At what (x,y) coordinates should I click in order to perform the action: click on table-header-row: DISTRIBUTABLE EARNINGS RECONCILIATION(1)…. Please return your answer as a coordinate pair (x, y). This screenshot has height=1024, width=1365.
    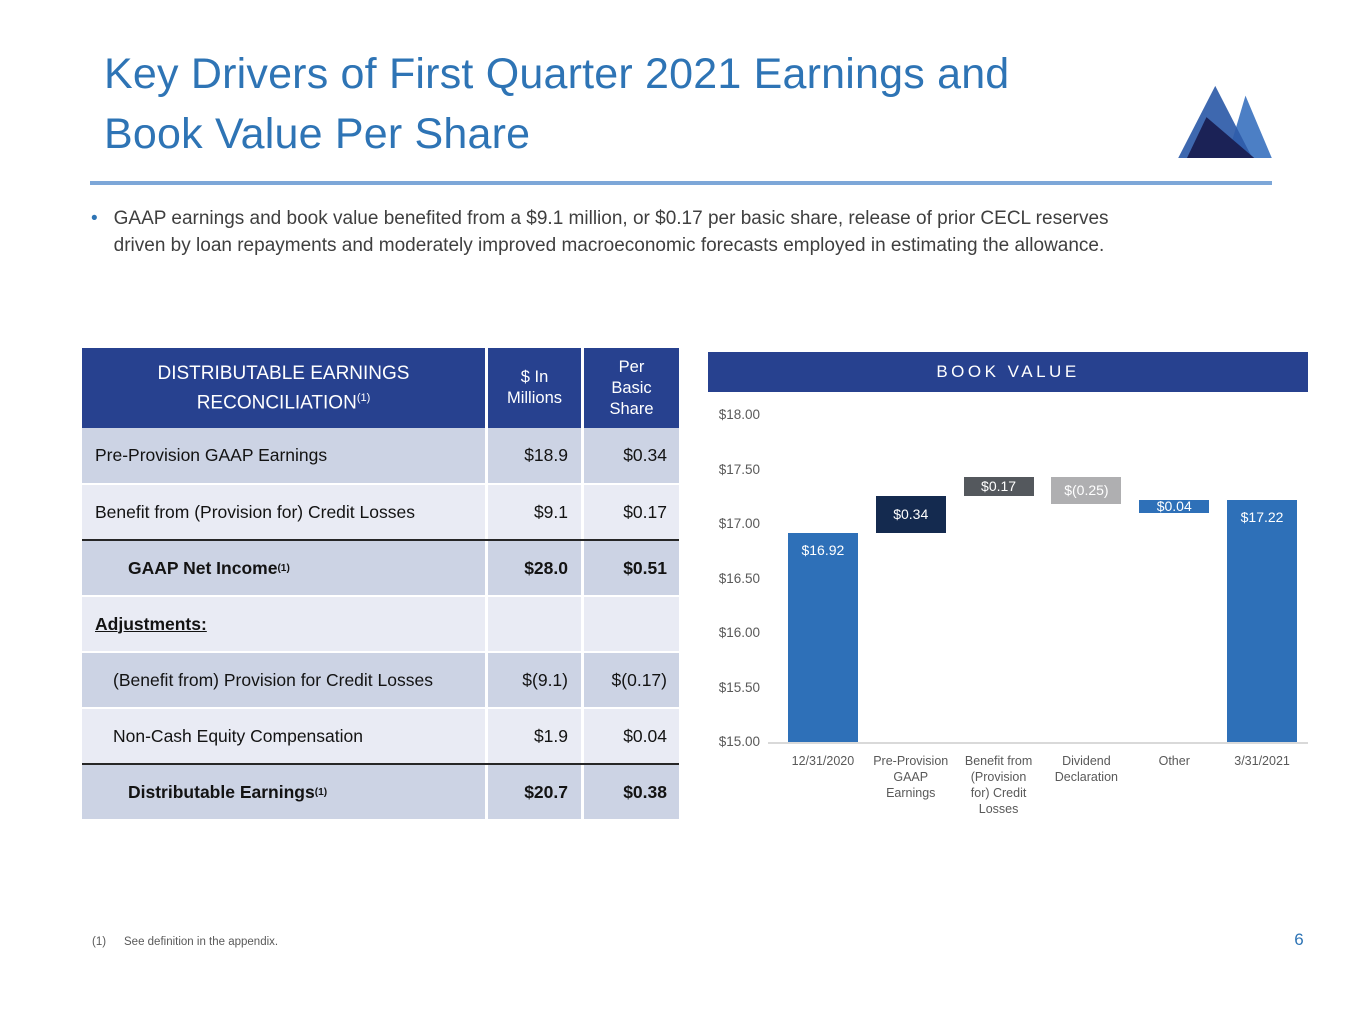
    Looking at the image, I should click on (380, 388).